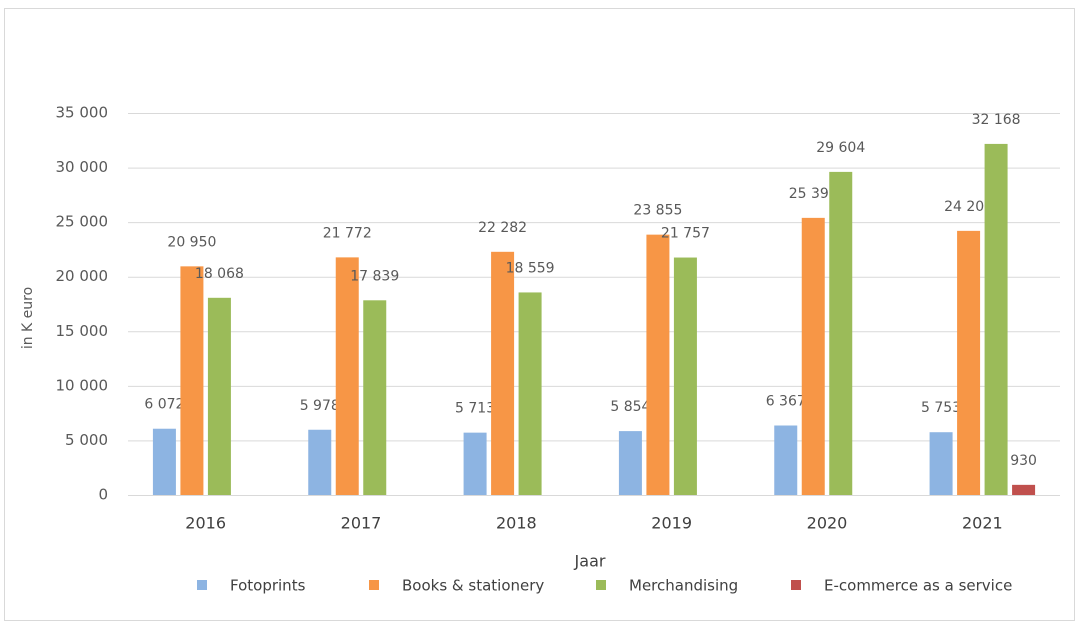 The image size is (1077, 624). What do you see at coordinates (82, 331) in the screenshot?
I see `y-tick-label: 15 000` at bounding box center [82, 331].